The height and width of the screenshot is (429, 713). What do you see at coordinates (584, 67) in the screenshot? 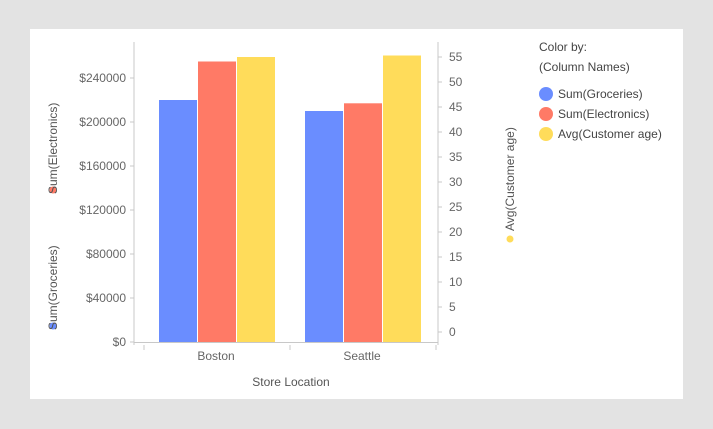
I see `legend-subtitle: (Column Names)` at bounding box center [584, 67].